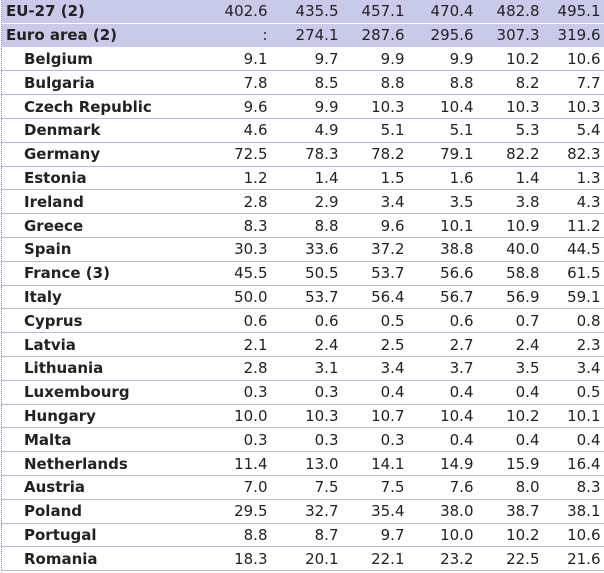 The height and width of the screenshot is (573, 604). I want to click on table-row: Spain 30.3 33.6 37.2 38.8 40.0 44.5, so click(302, 249).